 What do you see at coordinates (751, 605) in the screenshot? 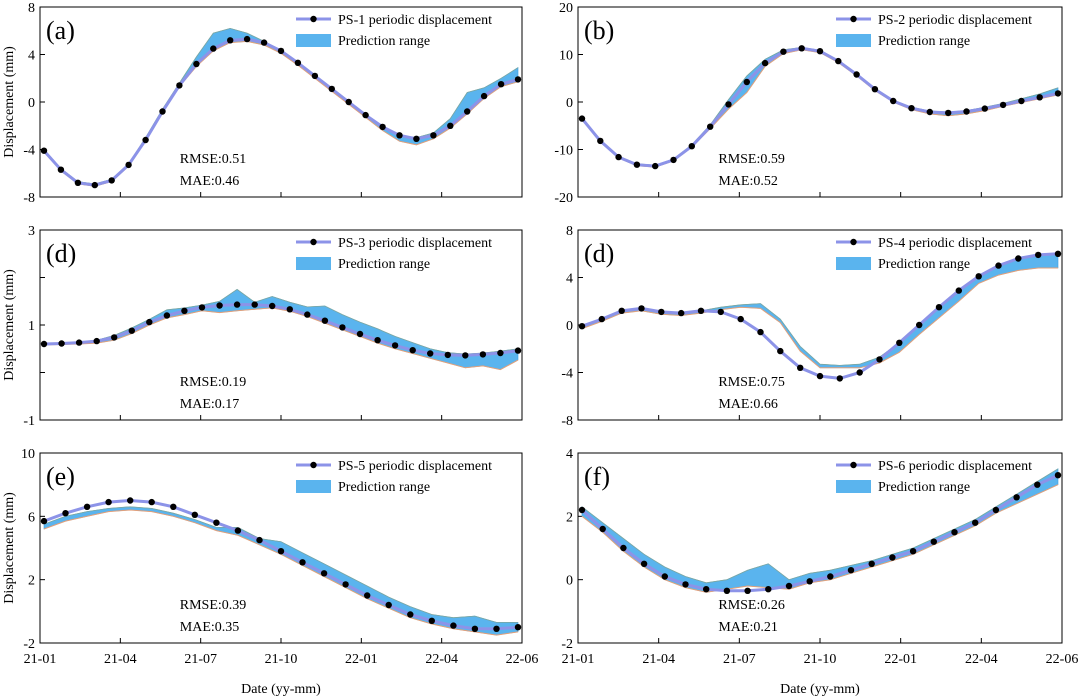
I see `rmse-label: RMSE:0.26` at bounding box center [751, 605].